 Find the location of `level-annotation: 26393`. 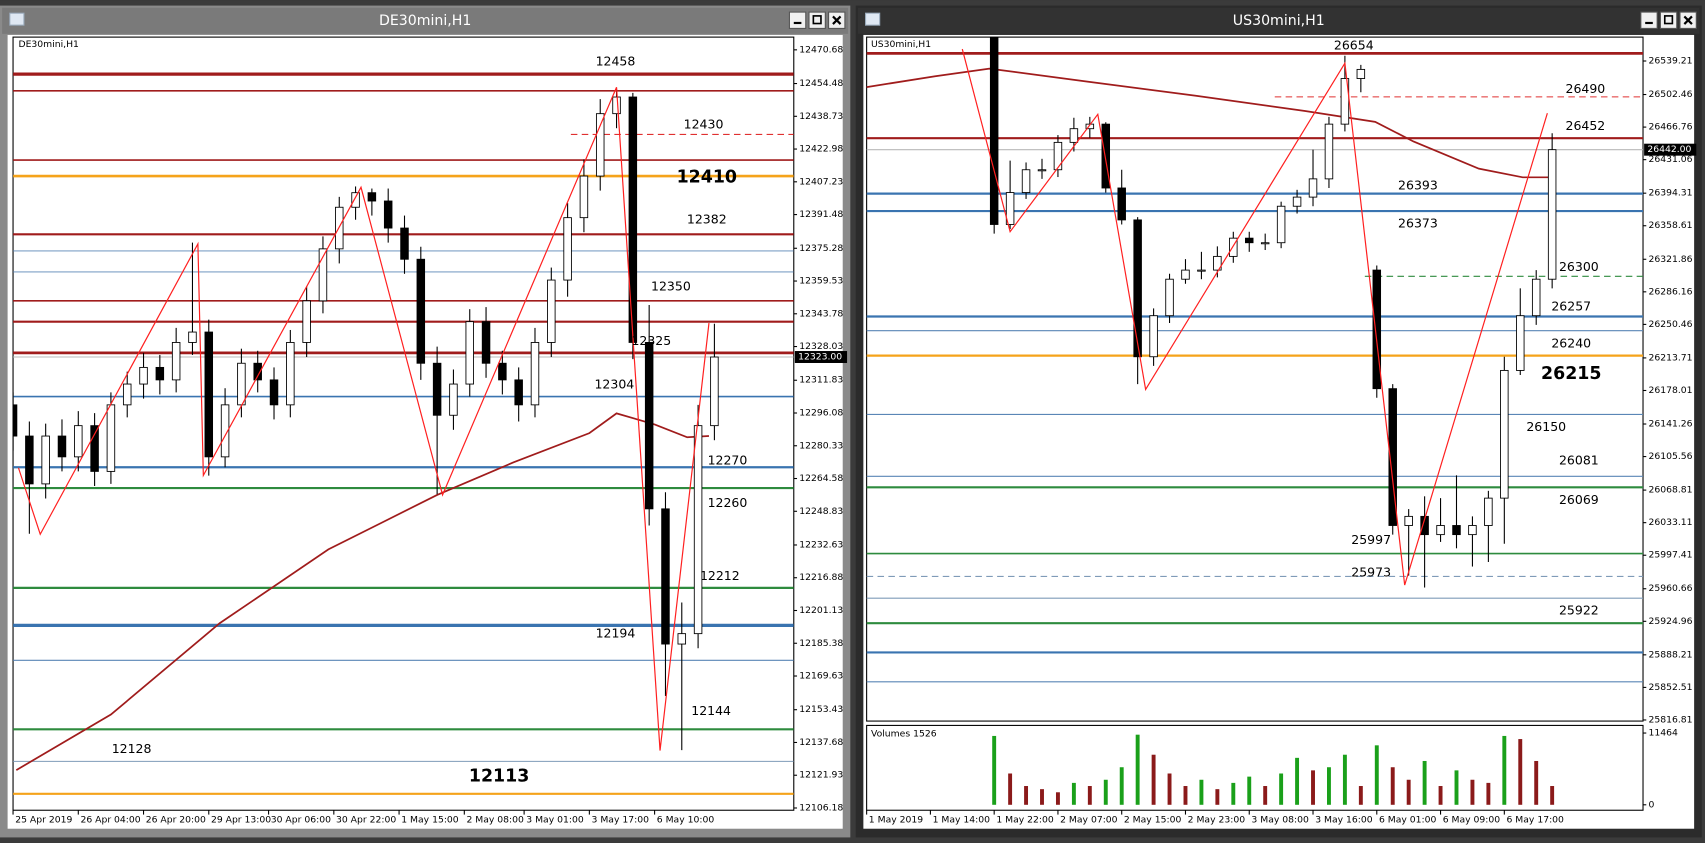

level-annotation: 26393 is located at coordinates (1418, 185).